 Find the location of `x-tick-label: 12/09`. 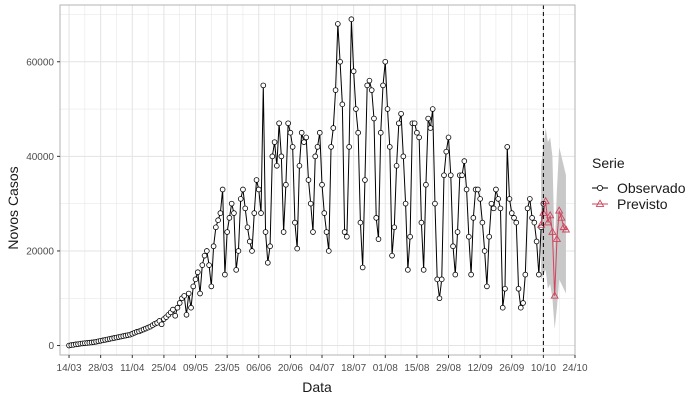

x-tick-label: 12/09 is located at coordinates (480, 368).